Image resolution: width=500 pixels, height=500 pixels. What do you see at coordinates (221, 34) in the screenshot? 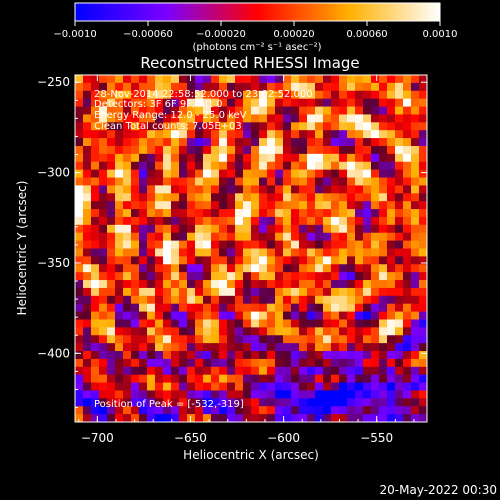
I see `colorbar-tick-label: −0.00020` at bounding box center [221, 34].